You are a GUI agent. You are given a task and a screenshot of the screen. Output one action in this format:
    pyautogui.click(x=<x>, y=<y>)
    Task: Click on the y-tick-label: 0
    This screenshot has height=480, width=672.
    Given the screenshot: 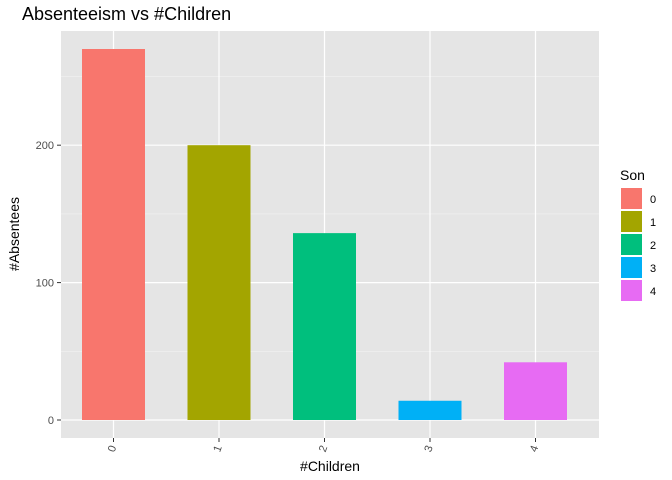 What is the action you would take?
    pyautogui.click(x=51, y=421)
    